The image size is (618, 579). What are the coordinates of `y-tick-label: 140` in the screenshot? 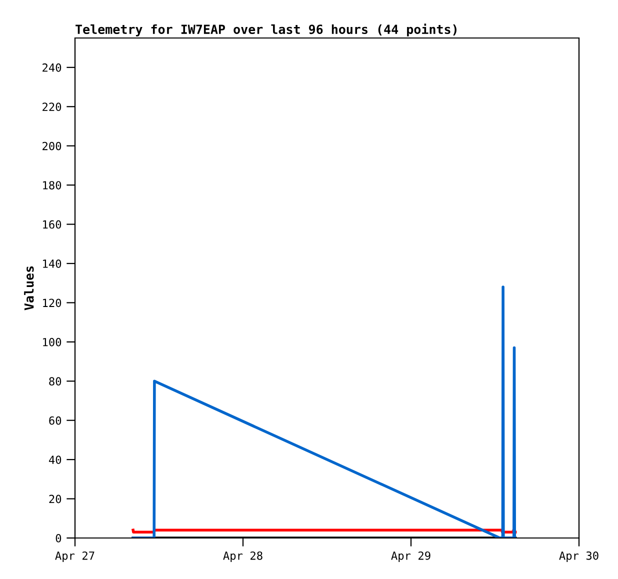 It's located at (52, 263).